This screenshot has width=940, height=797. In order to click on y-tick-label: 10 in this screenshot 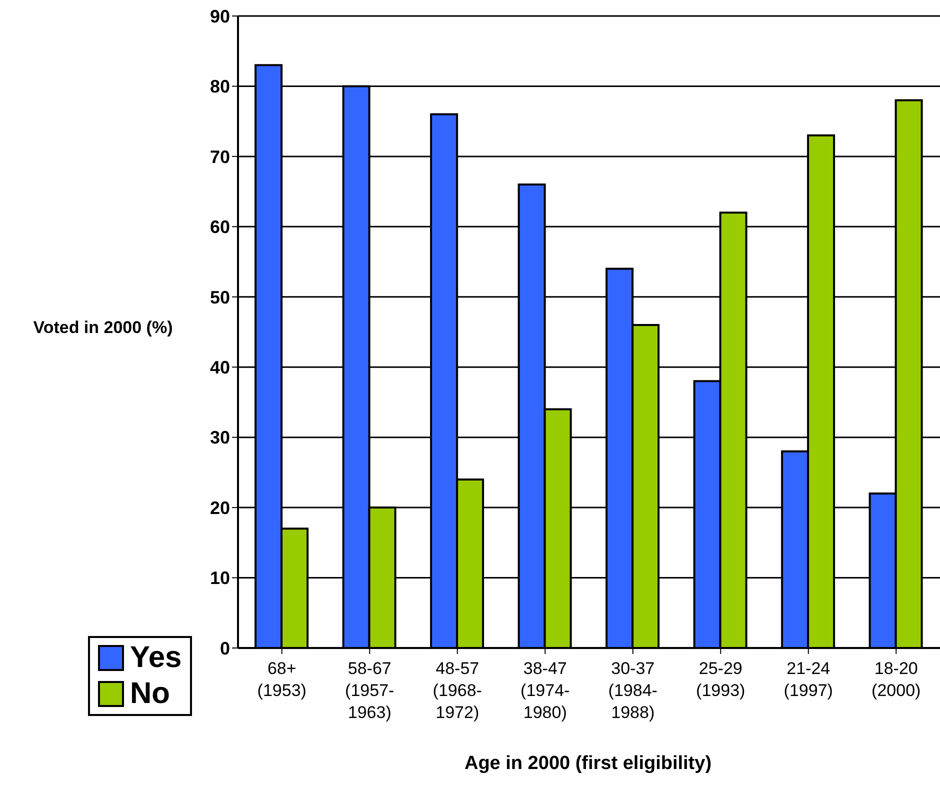, I will do `click(220, 578)`.